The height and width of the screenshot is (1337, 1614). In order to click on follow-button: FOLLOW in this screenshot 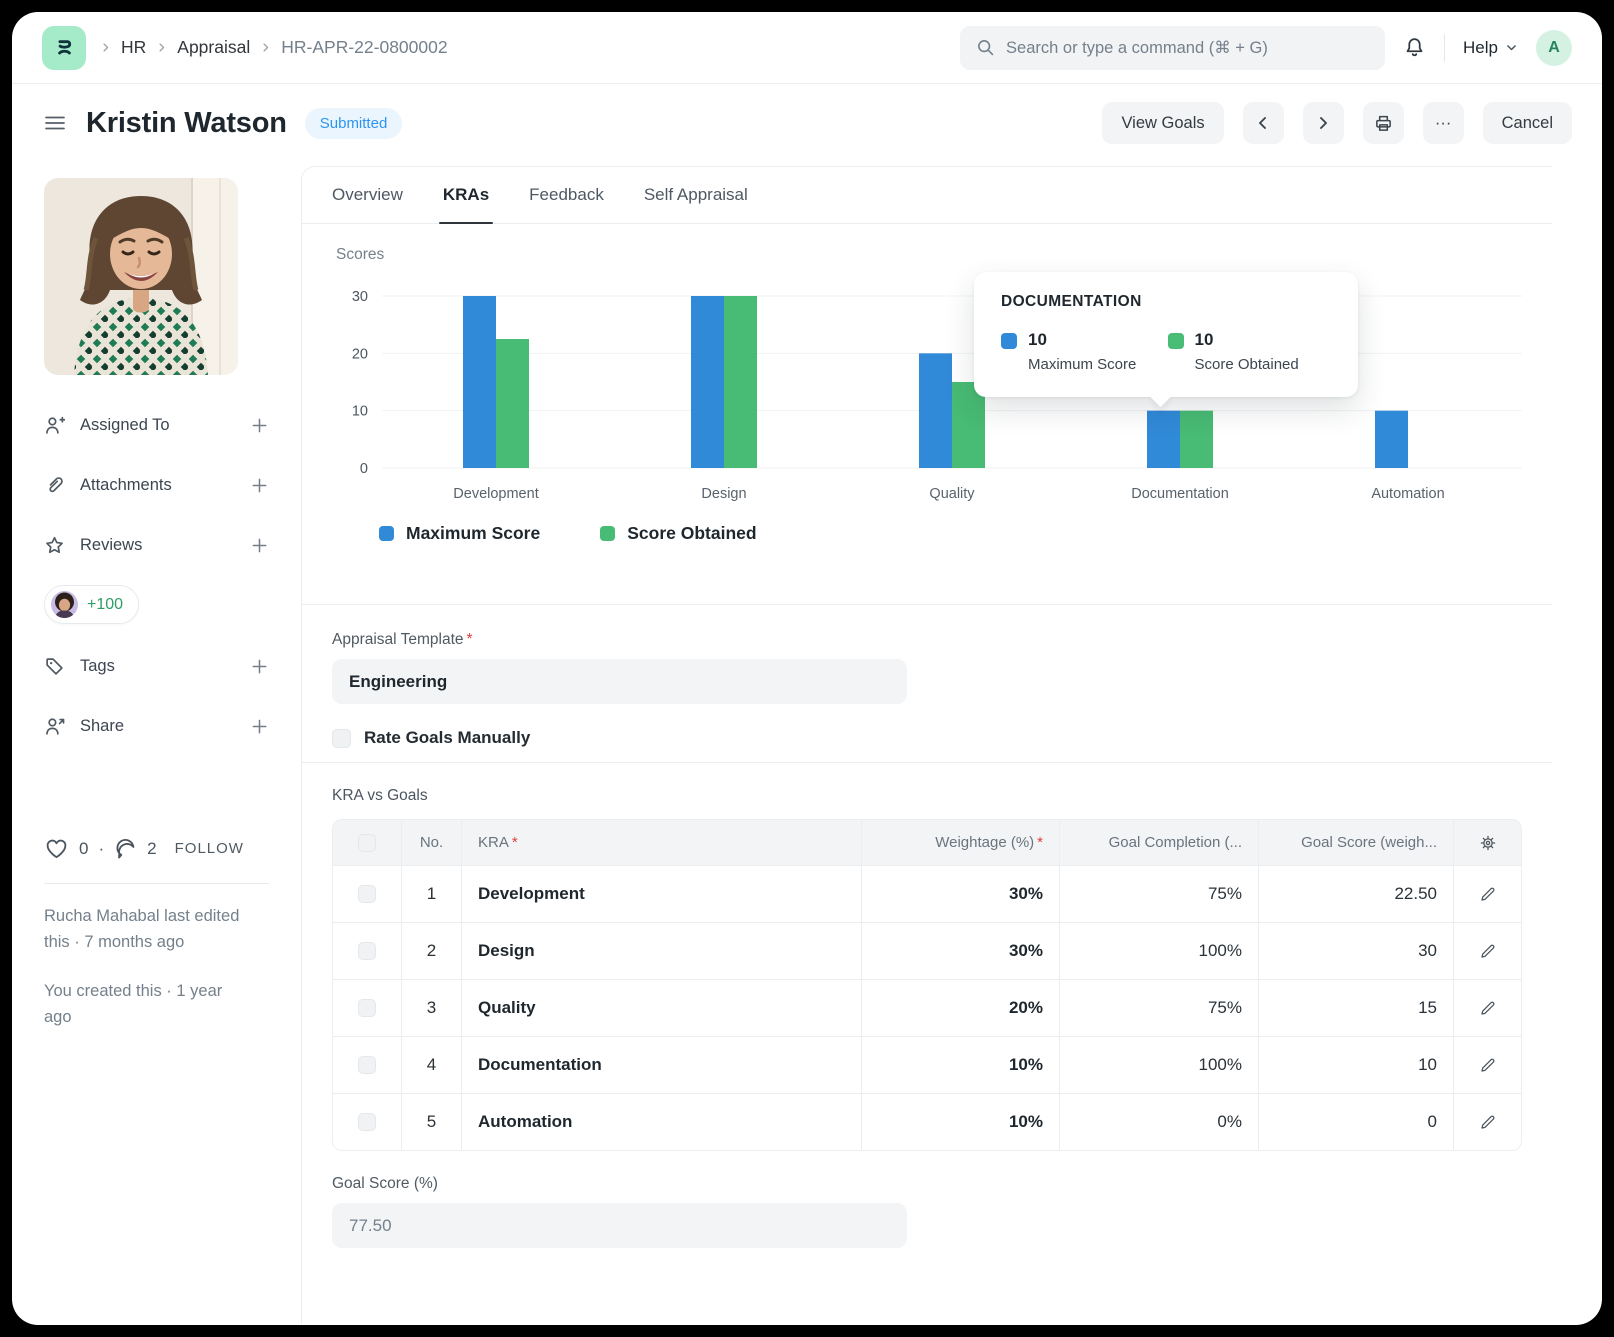, I will do `click(209, 848)`.